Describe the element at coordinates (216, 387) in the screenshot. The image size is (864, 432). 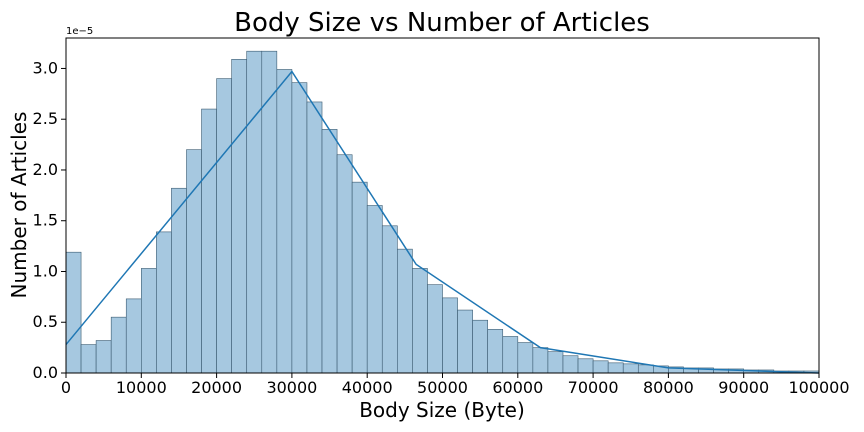
I see `x-tick-label: 20000` at that location.